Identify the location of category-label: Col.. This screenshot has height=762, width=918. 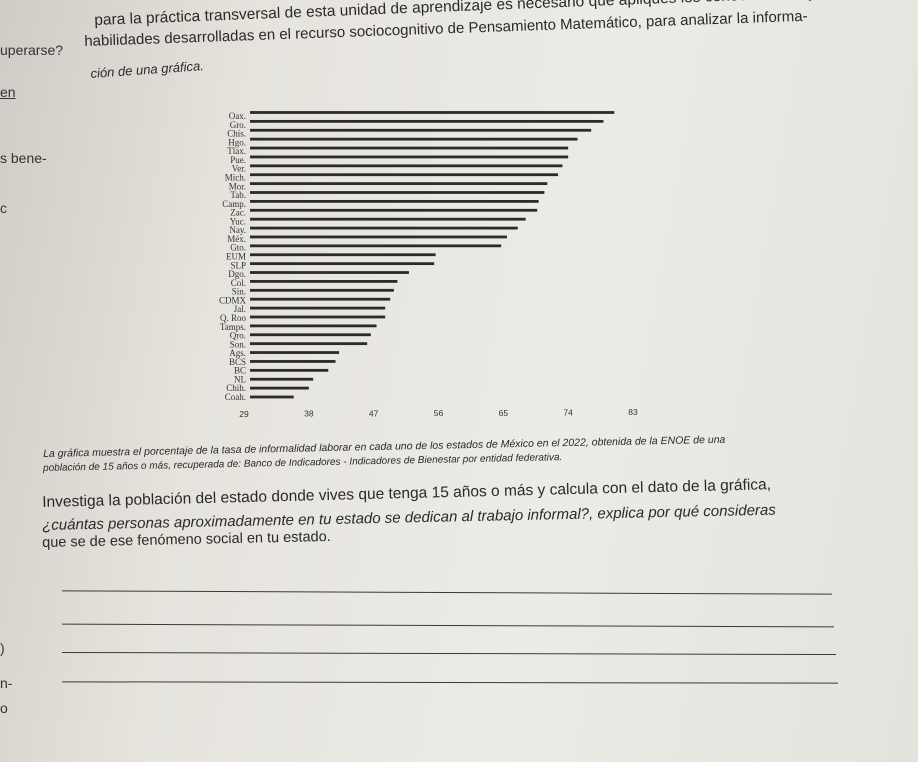
(238, 283).